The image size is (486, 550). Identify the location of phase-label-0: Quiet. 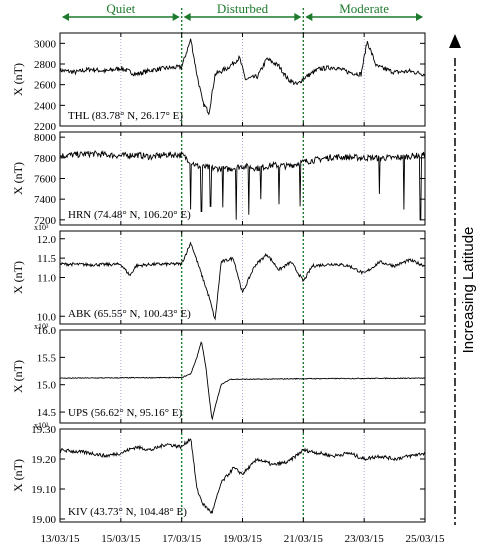
(120, 8).